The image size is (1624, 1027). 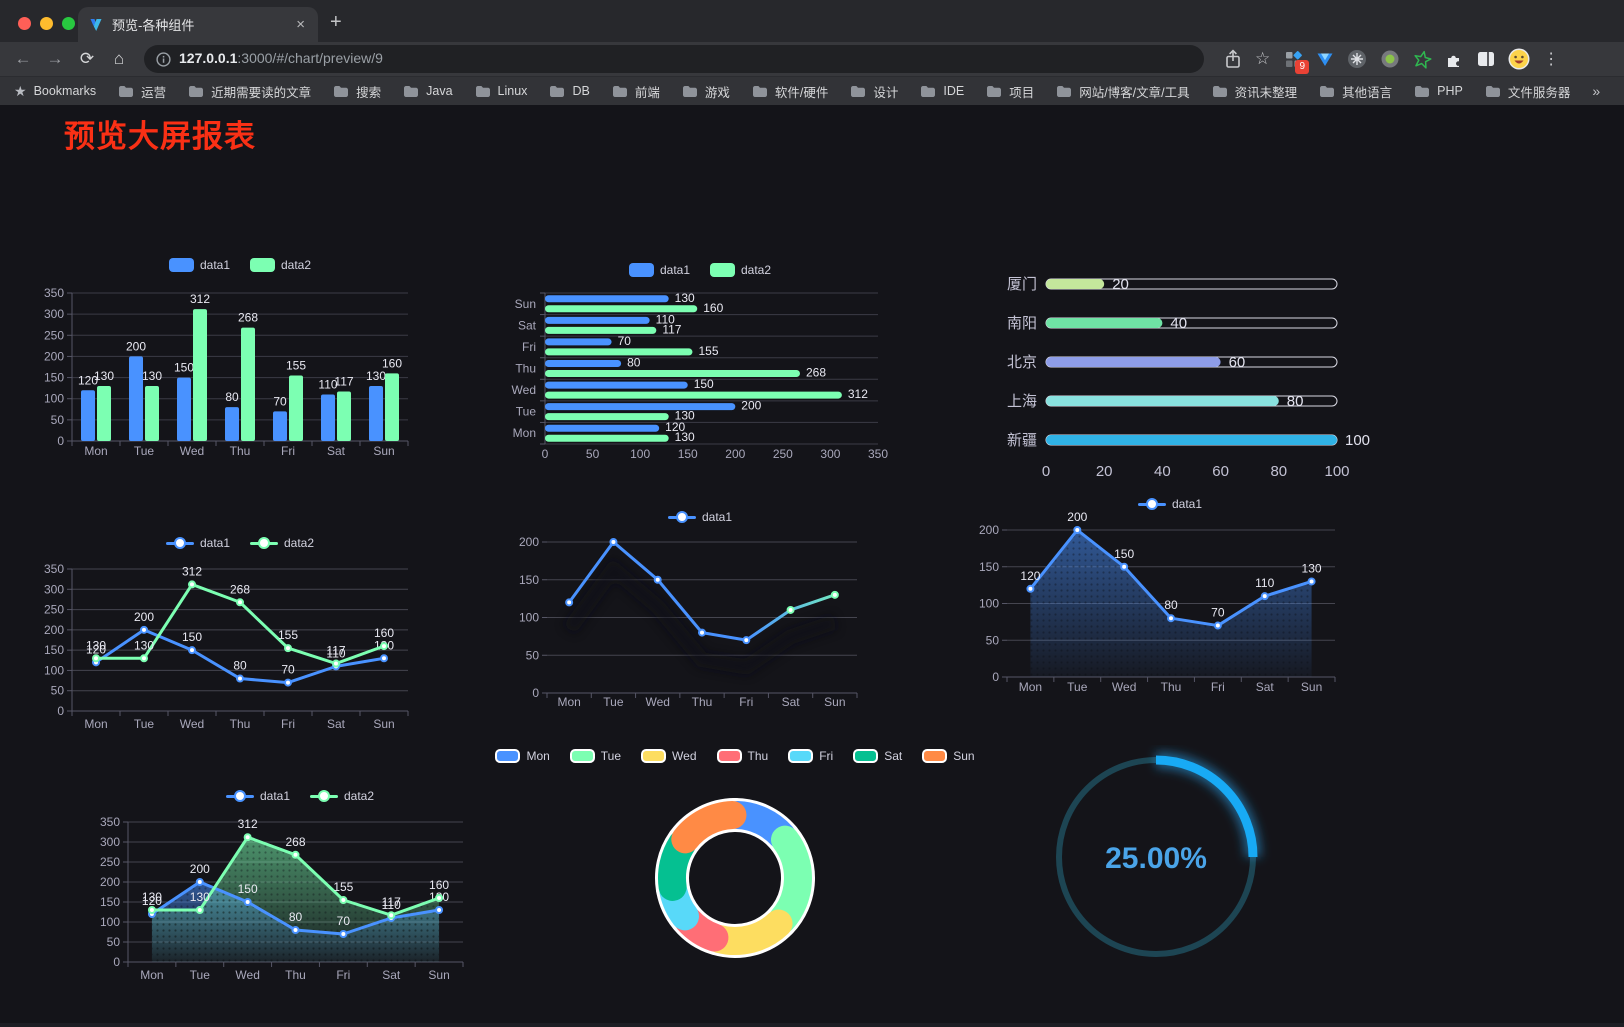 I want to click on bookmark-folder: PHP, so click(x=1438, y=91).